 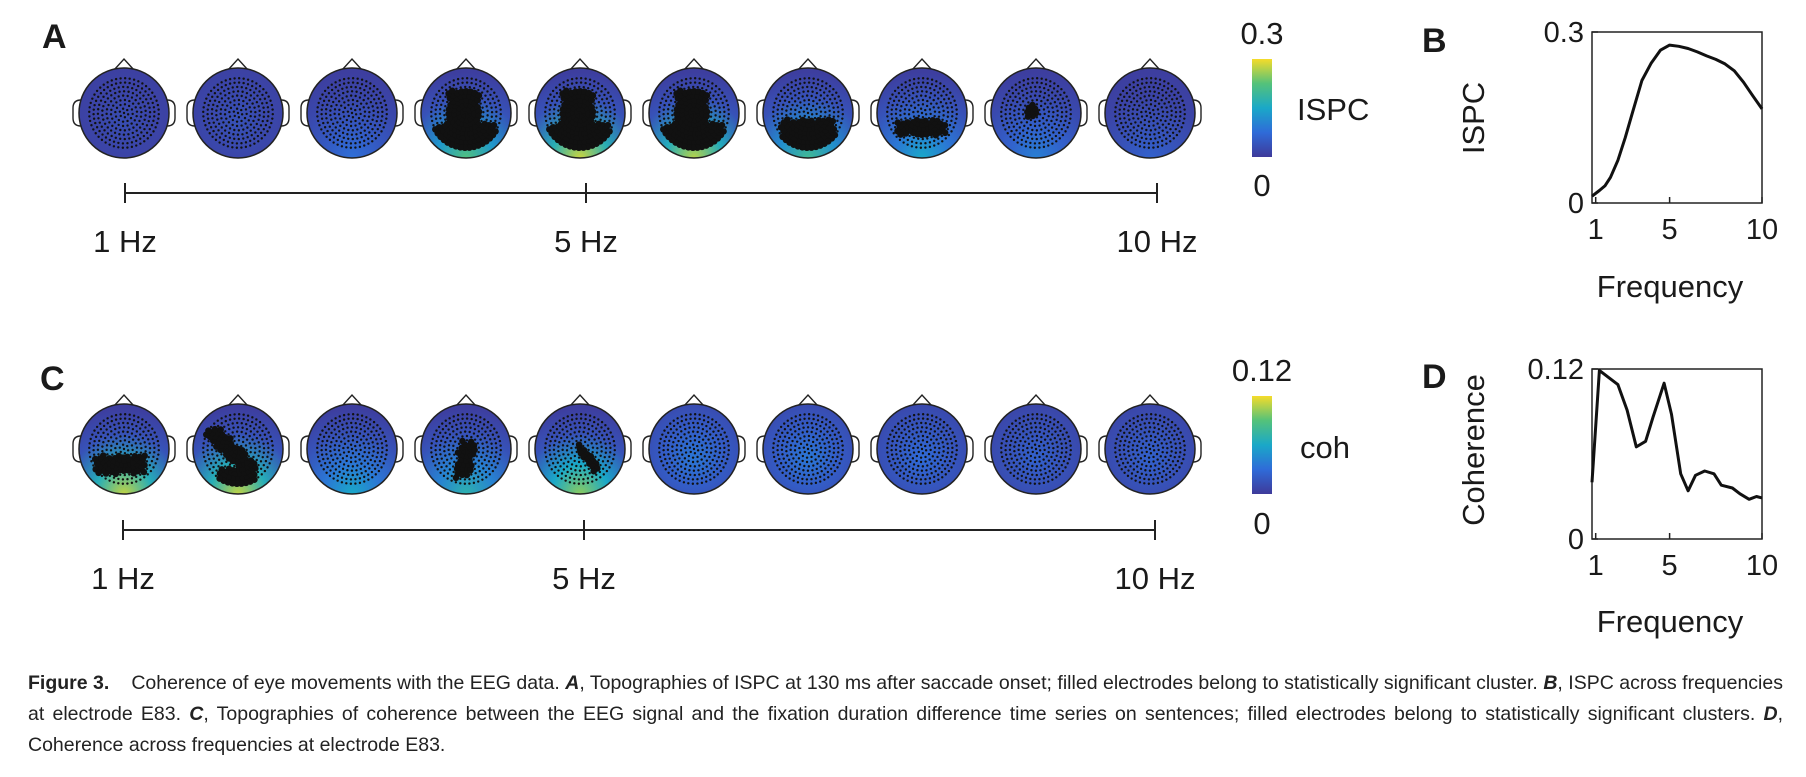 What do you see at coordinates (196, 714) in the screenshot?
I see `caption-c-letter: C` at bounding box center [196, 714].